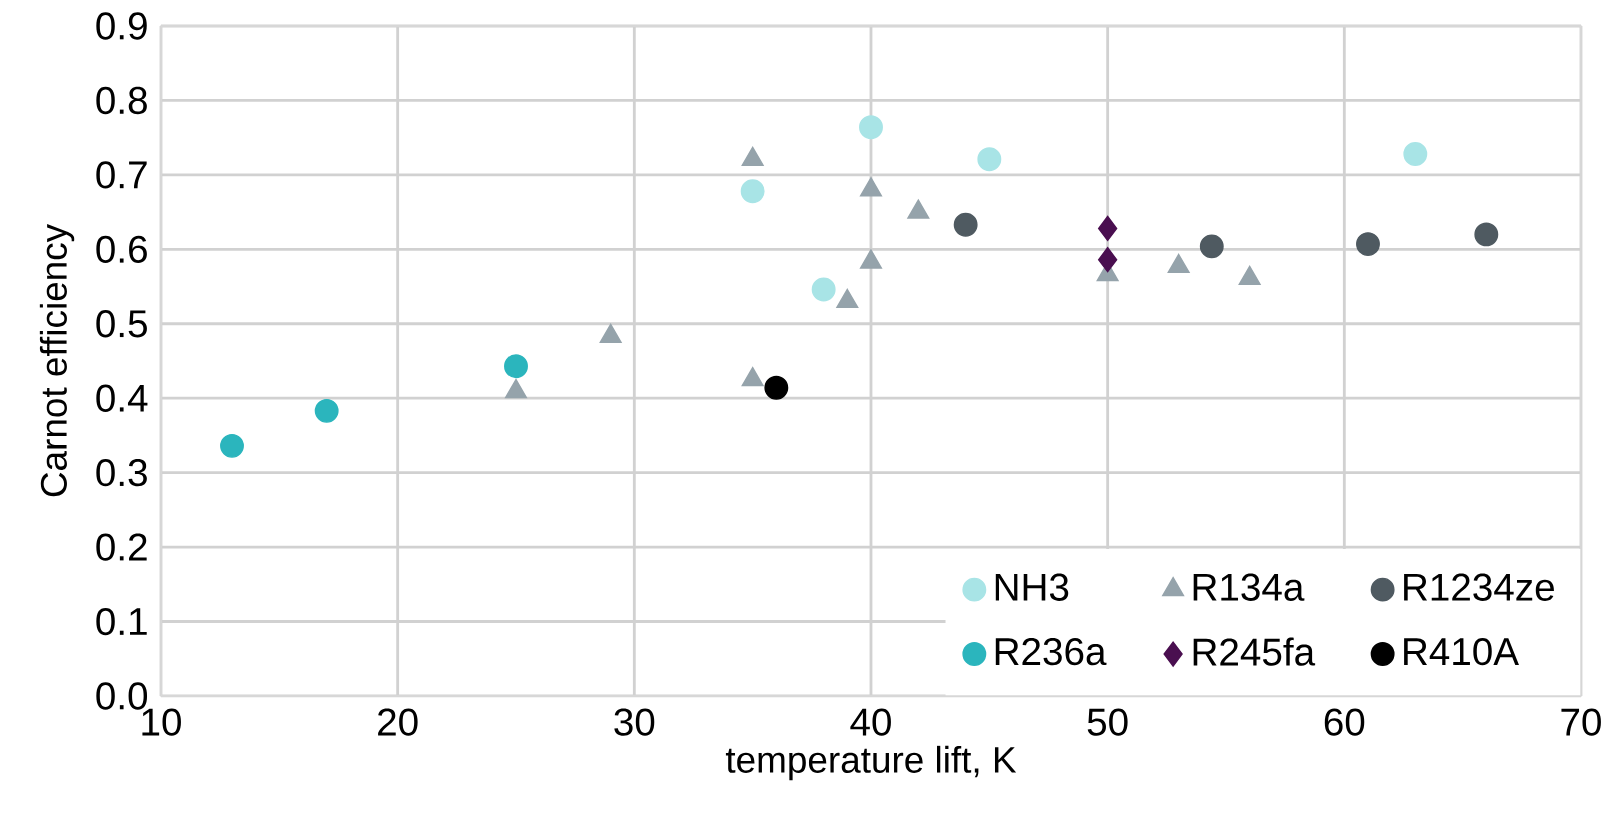 The width and height of the screenshot is (1613, 821). Describe the element at coordinates (1032, 587) in the screenshot. I see `legend-label: NH3` at that location.